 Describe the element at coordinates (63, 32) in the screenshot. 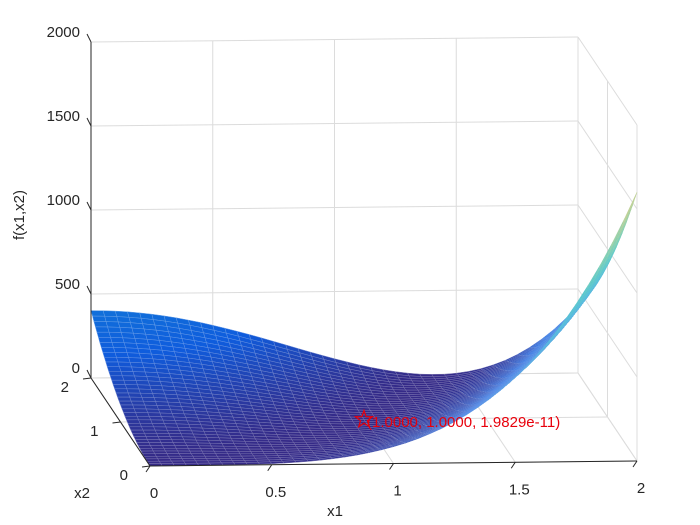

I see `z-tick-label: 2000` at that location.